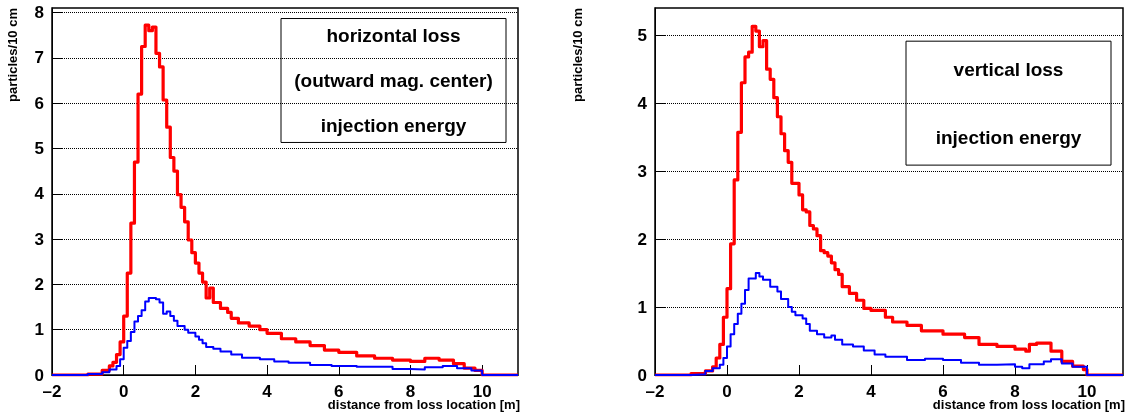 This screenshot has height=414, width=1131. I want to click on annotation: horizontal loss, so click(393, 35).